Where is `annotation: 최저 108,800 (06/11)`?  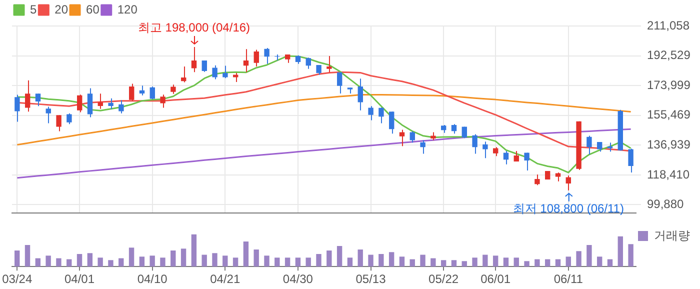
annotation: 최저 108,800 (06/11) is located at coordinates (568, 209).